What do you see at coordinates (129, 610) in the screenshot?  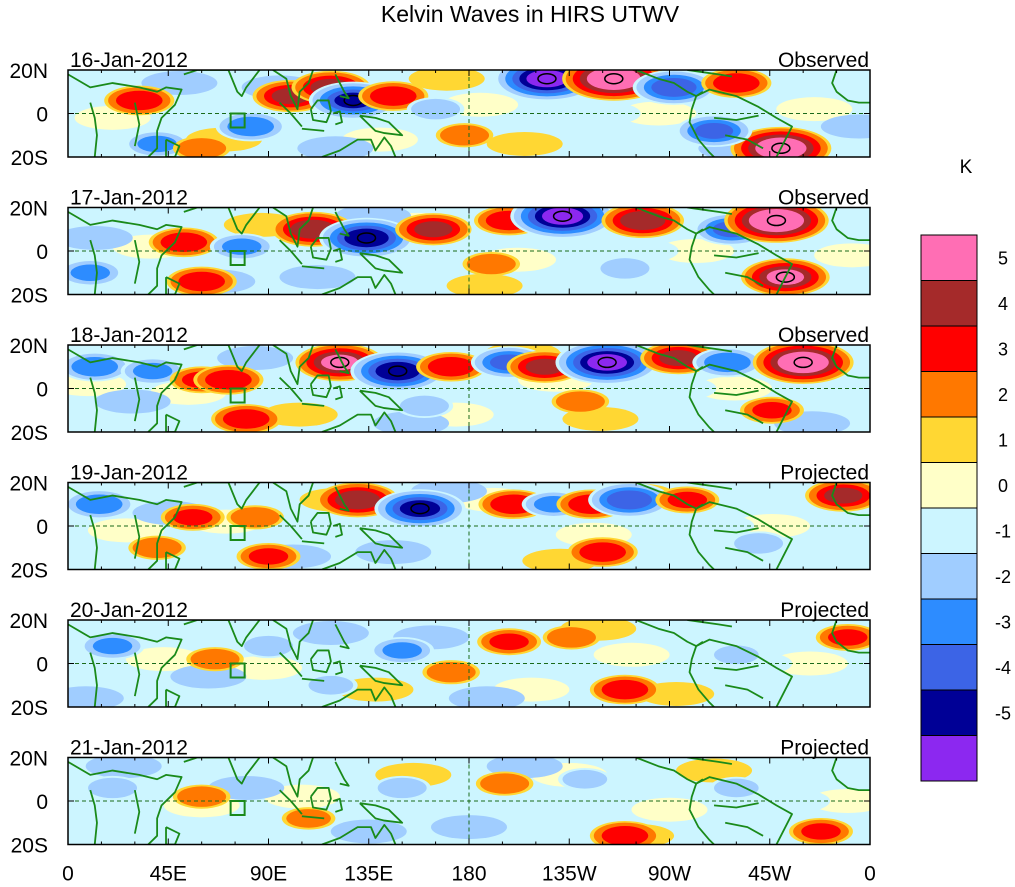 I see `panel-date: 20-Jan-2012` at bounding box center [129, 610].